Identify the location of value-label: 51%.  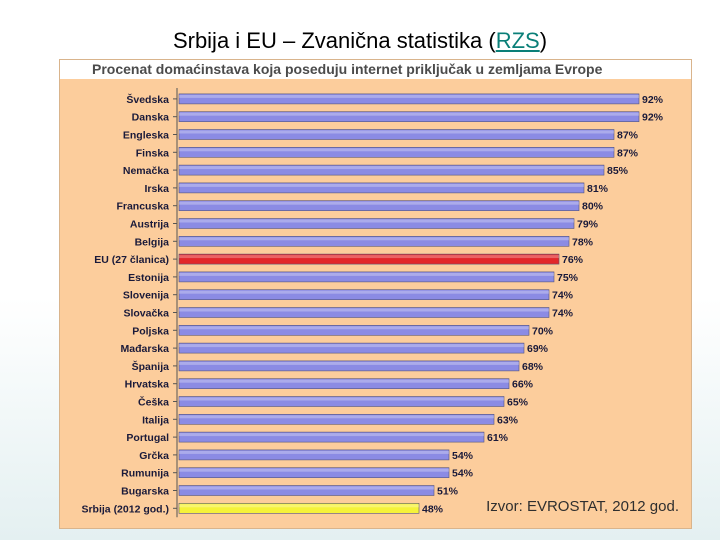
(448, 492).